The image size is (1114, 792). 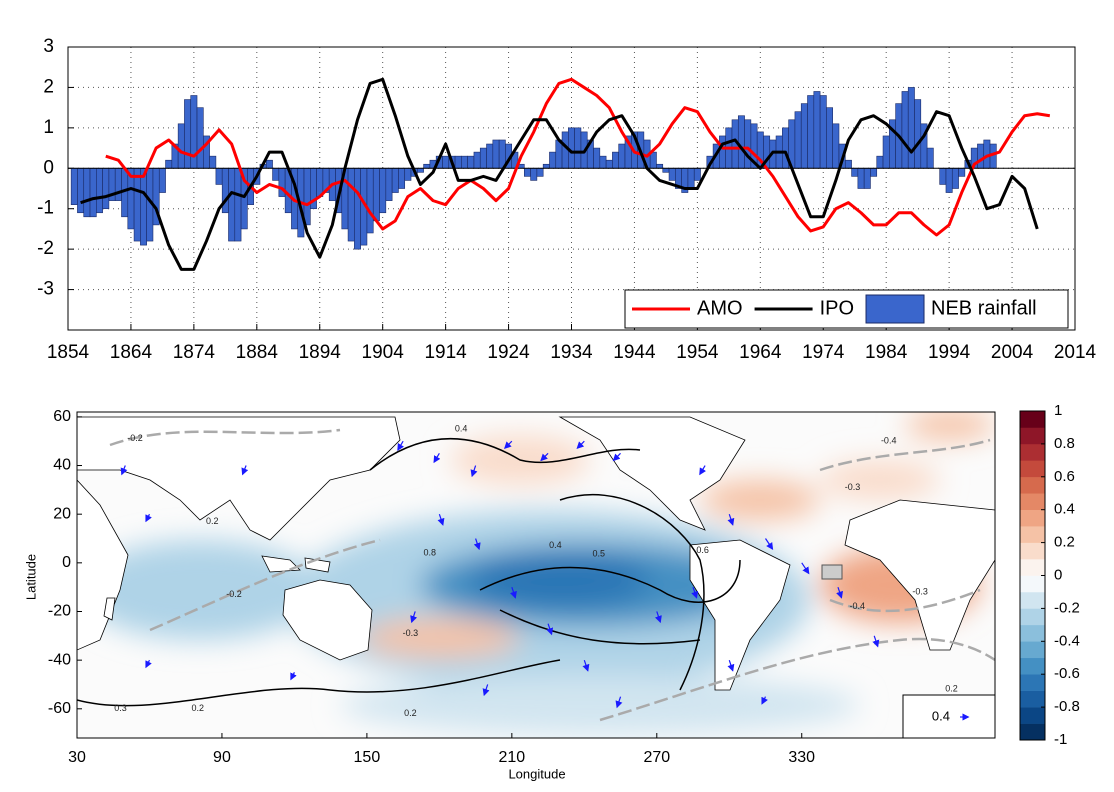 What do you see at coordinates (837, 308) in the screenshot?
I see `legend-label: IPO` at bounding box center [837, 308].